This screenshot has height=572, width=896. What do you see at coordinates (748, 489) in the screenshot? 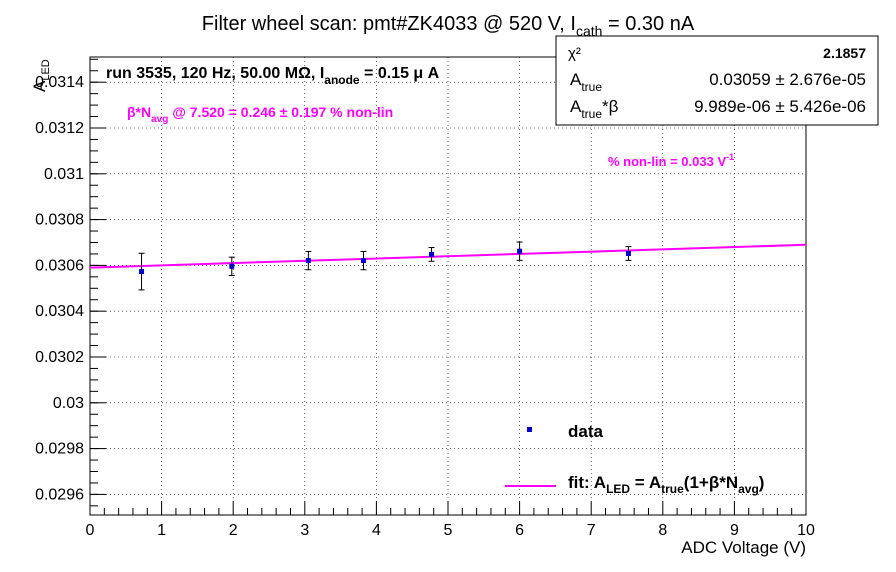
I see `legend-fit-label-f: avg` at bounding box center [748, 489].